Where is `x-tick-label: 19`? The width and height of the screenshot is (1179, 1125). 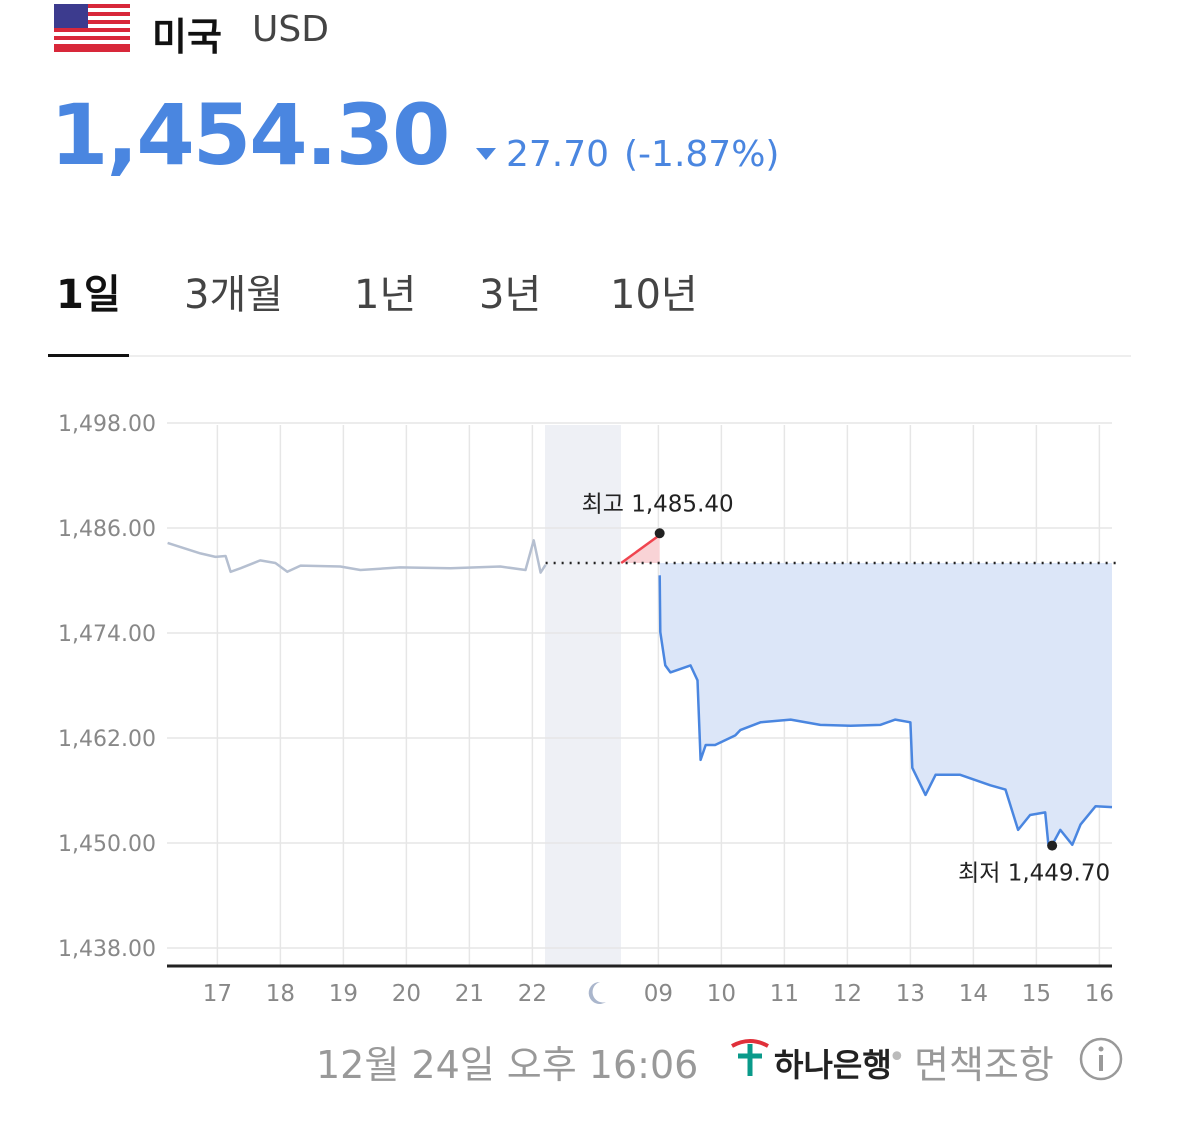 x-tick-label: 19 is located at coordinates (343, 994).